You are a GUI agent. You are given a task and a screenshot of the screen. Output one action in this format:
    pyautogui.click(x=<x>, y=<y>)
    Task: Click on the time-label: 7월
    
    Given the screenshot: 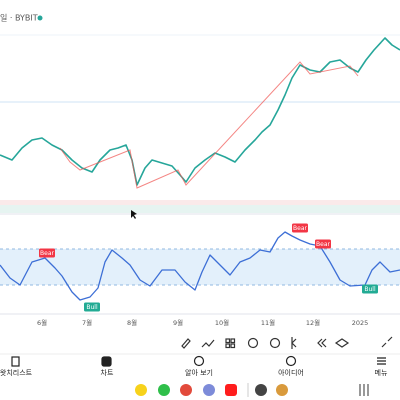 What is the action you would take?
    pyautogui.click(x=87, y=322)
    